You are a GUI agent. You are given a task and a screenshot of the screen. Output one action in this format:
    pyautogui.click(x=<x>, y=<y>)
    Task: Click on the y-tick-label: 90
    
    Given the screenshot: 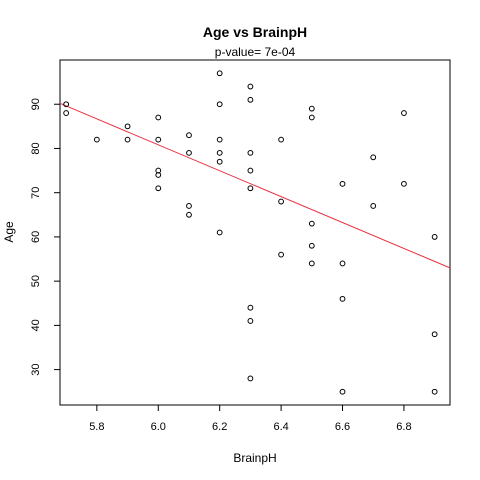 What is the action you would take?
    pyautogui.click(x=36, y=104)
    